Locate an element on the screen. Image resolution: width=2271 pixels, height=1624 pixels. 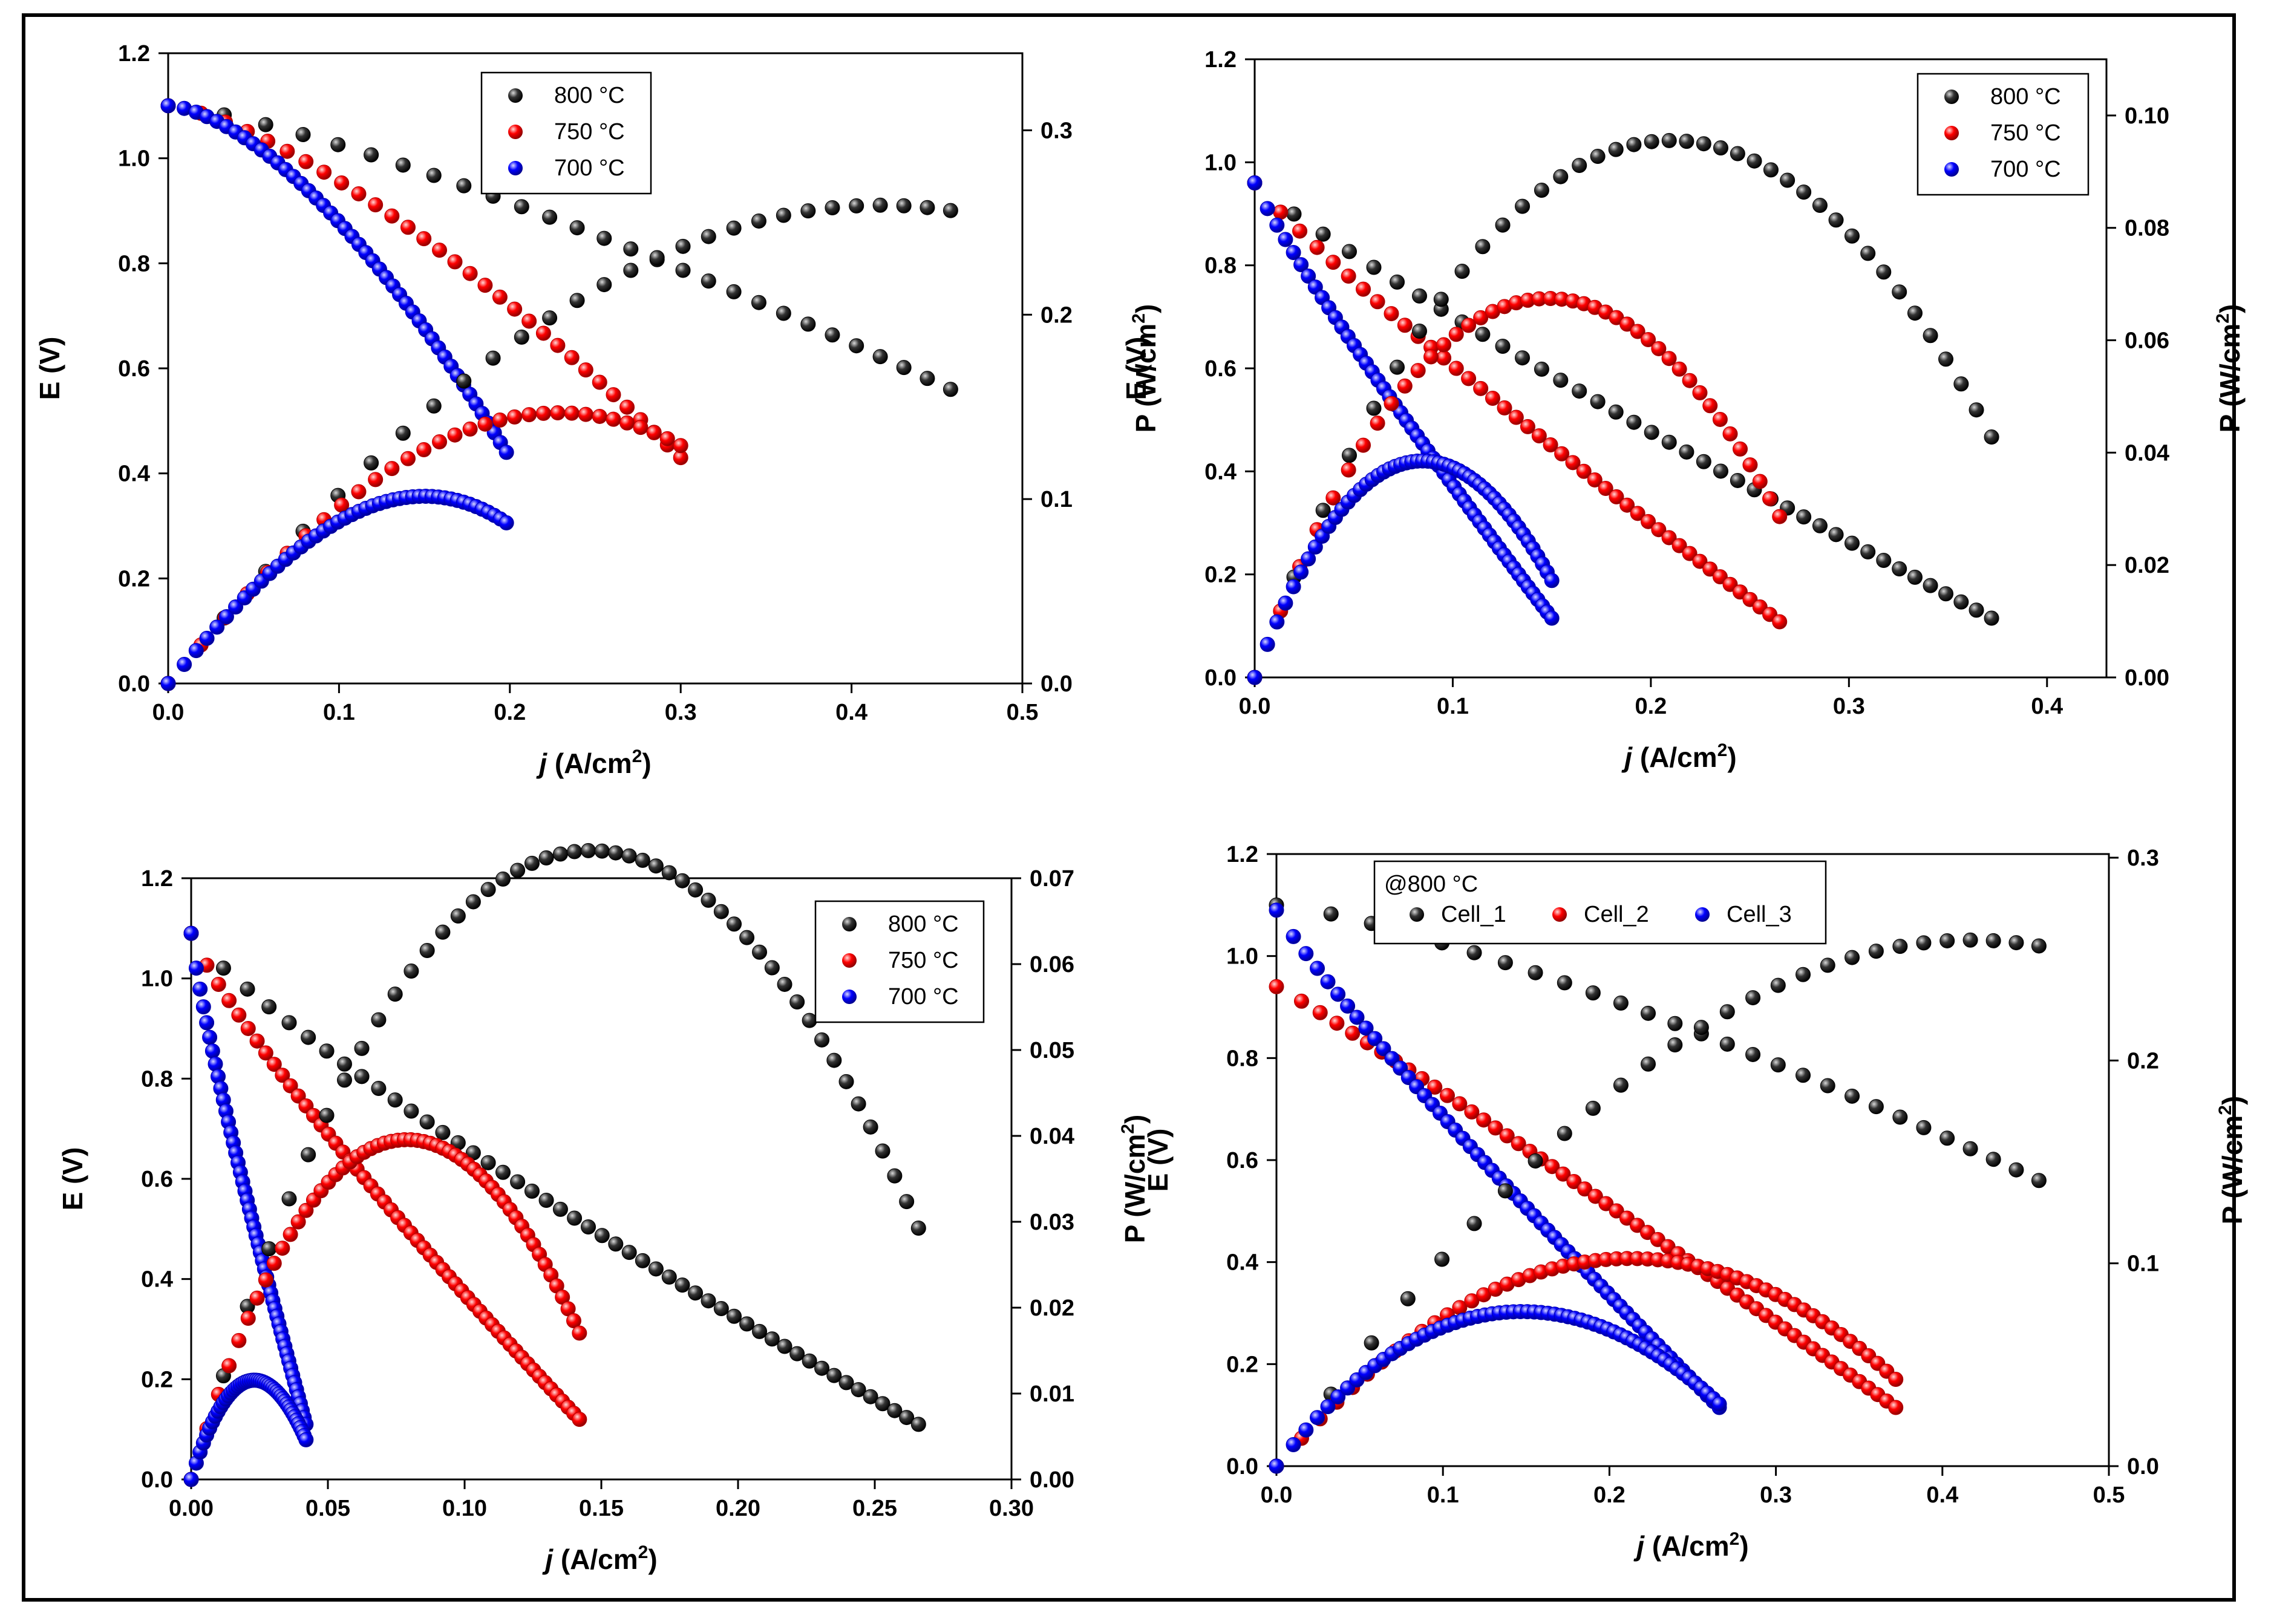
legend-label: Cell_3 is located at coordinates (1760, 914).